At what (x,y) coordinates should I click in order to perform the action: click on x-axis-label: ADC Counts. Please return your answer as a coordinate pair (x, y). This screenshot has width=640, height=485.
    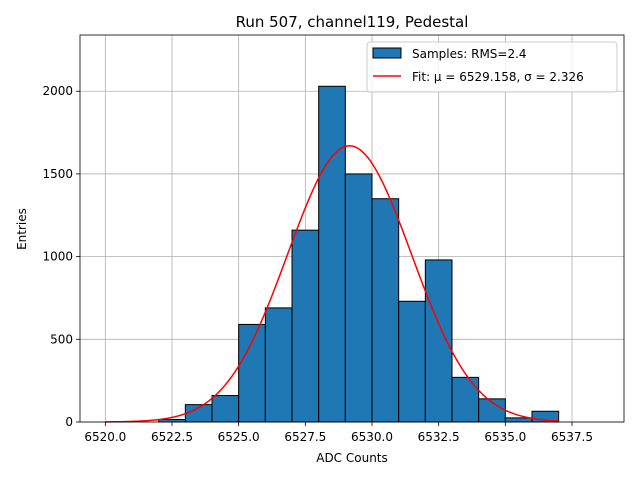
    Looking at the image, I should click on (352, 458).